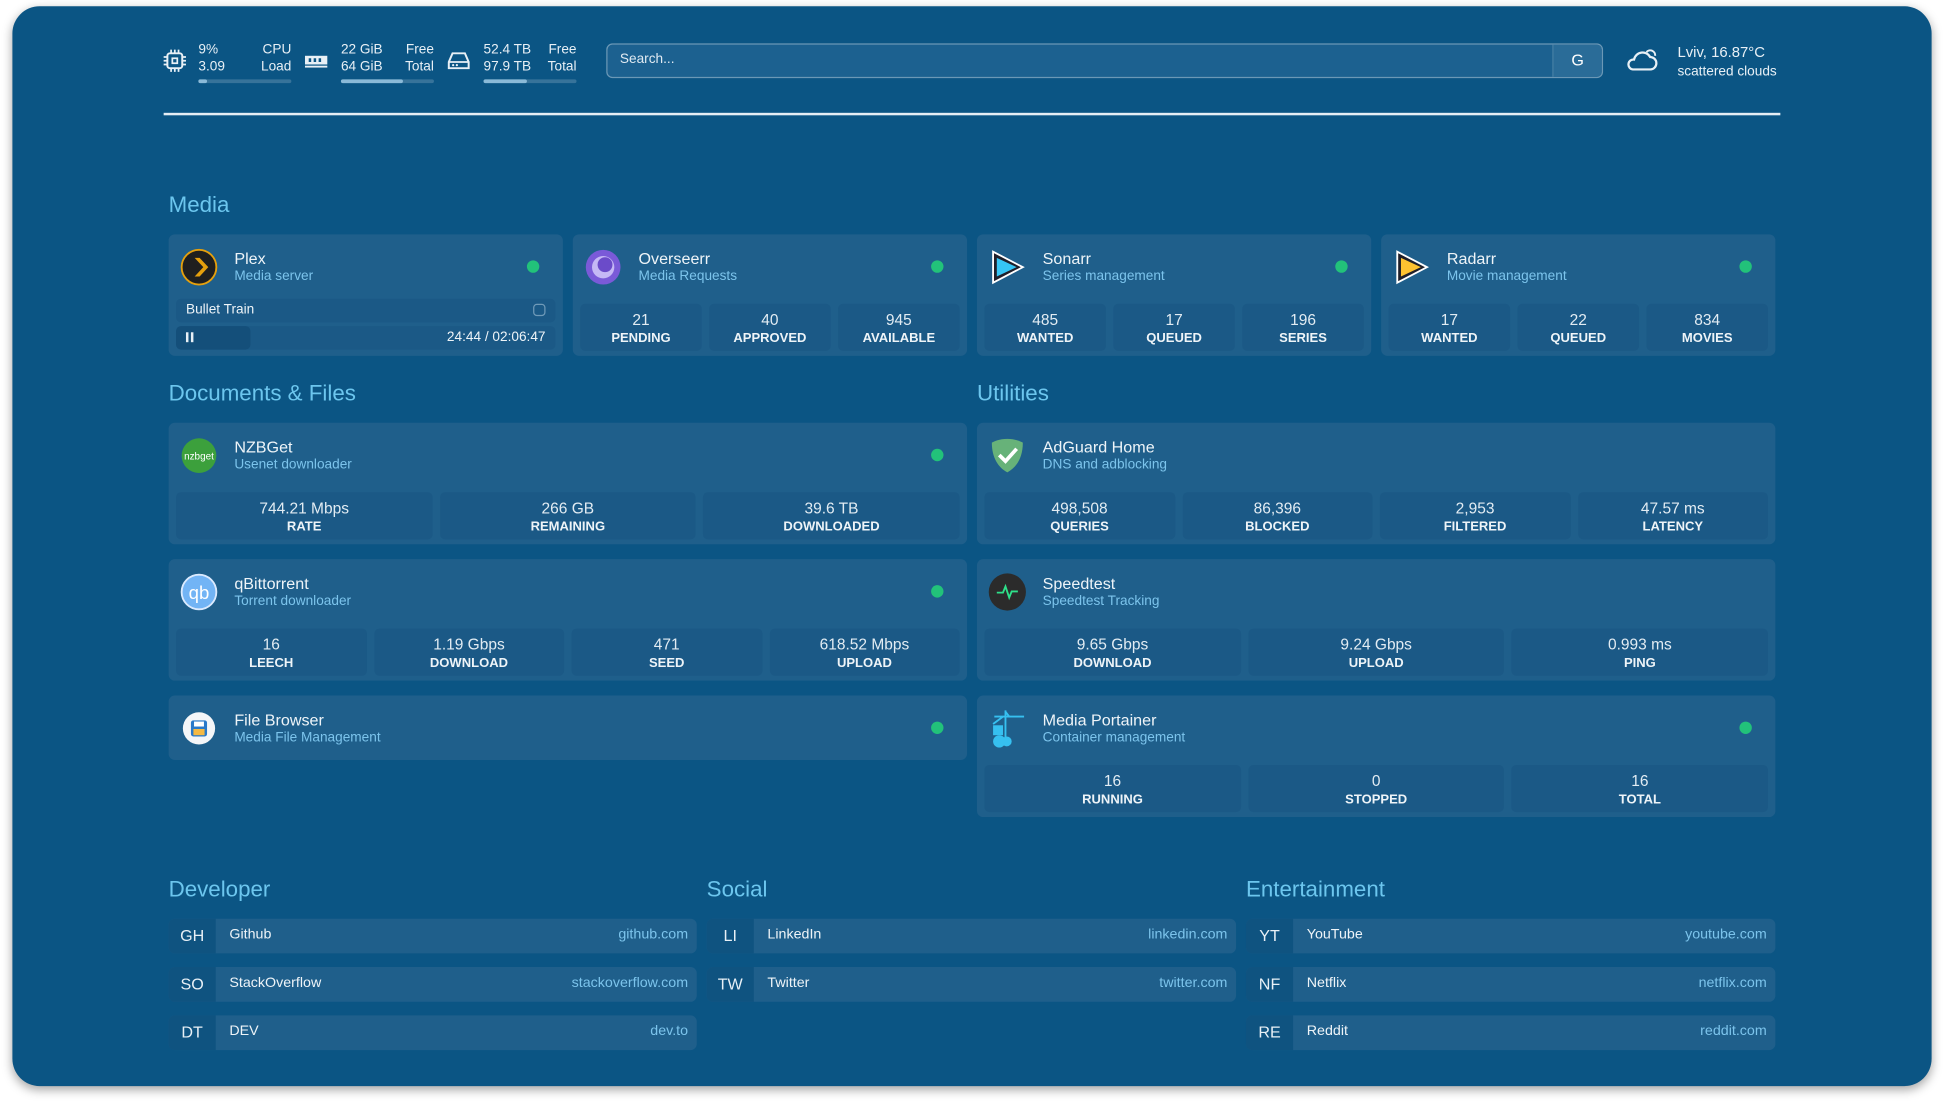 This screenshot has width=1944, height=1104. I want to click on bookmark-url: dev.to, so click(669, 1031).